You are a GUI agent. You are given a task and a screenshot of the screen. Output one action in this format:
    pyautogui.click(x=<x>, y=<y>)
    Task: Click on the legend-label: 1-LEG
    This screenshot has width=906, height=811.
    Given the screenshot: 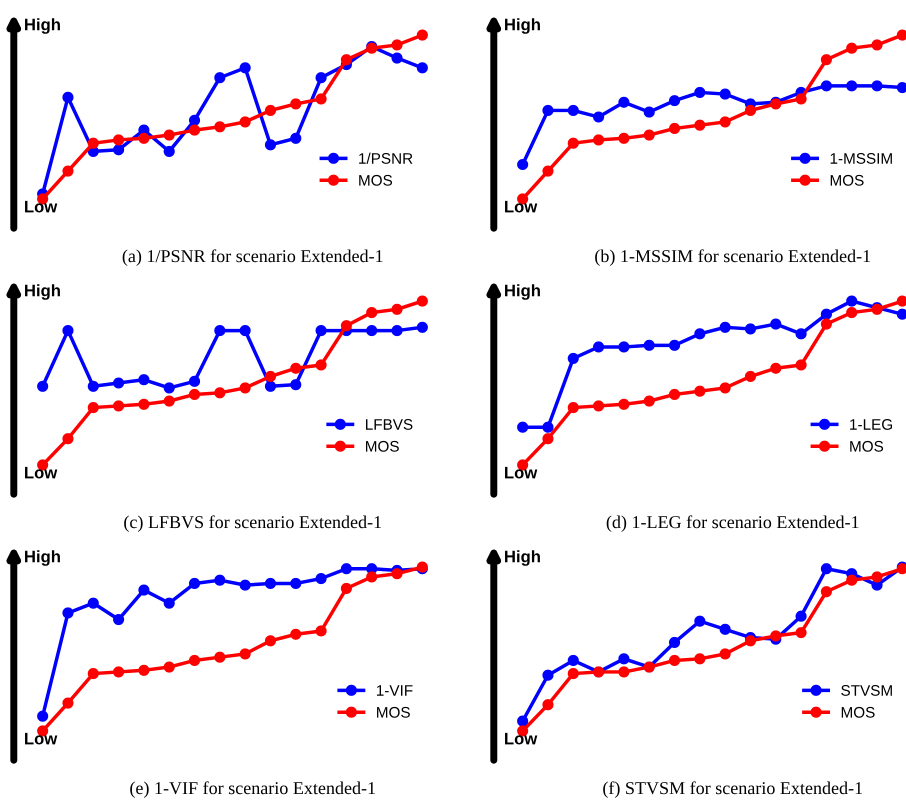 What is the action you would take?
    pyautogui.click(x=871, y=424)
    